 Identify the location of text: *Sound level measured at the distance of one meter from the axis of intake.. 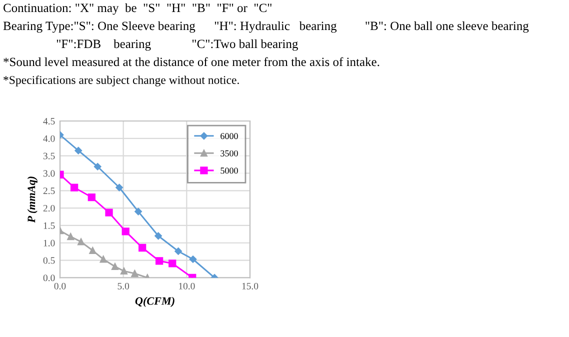
(192, 61).